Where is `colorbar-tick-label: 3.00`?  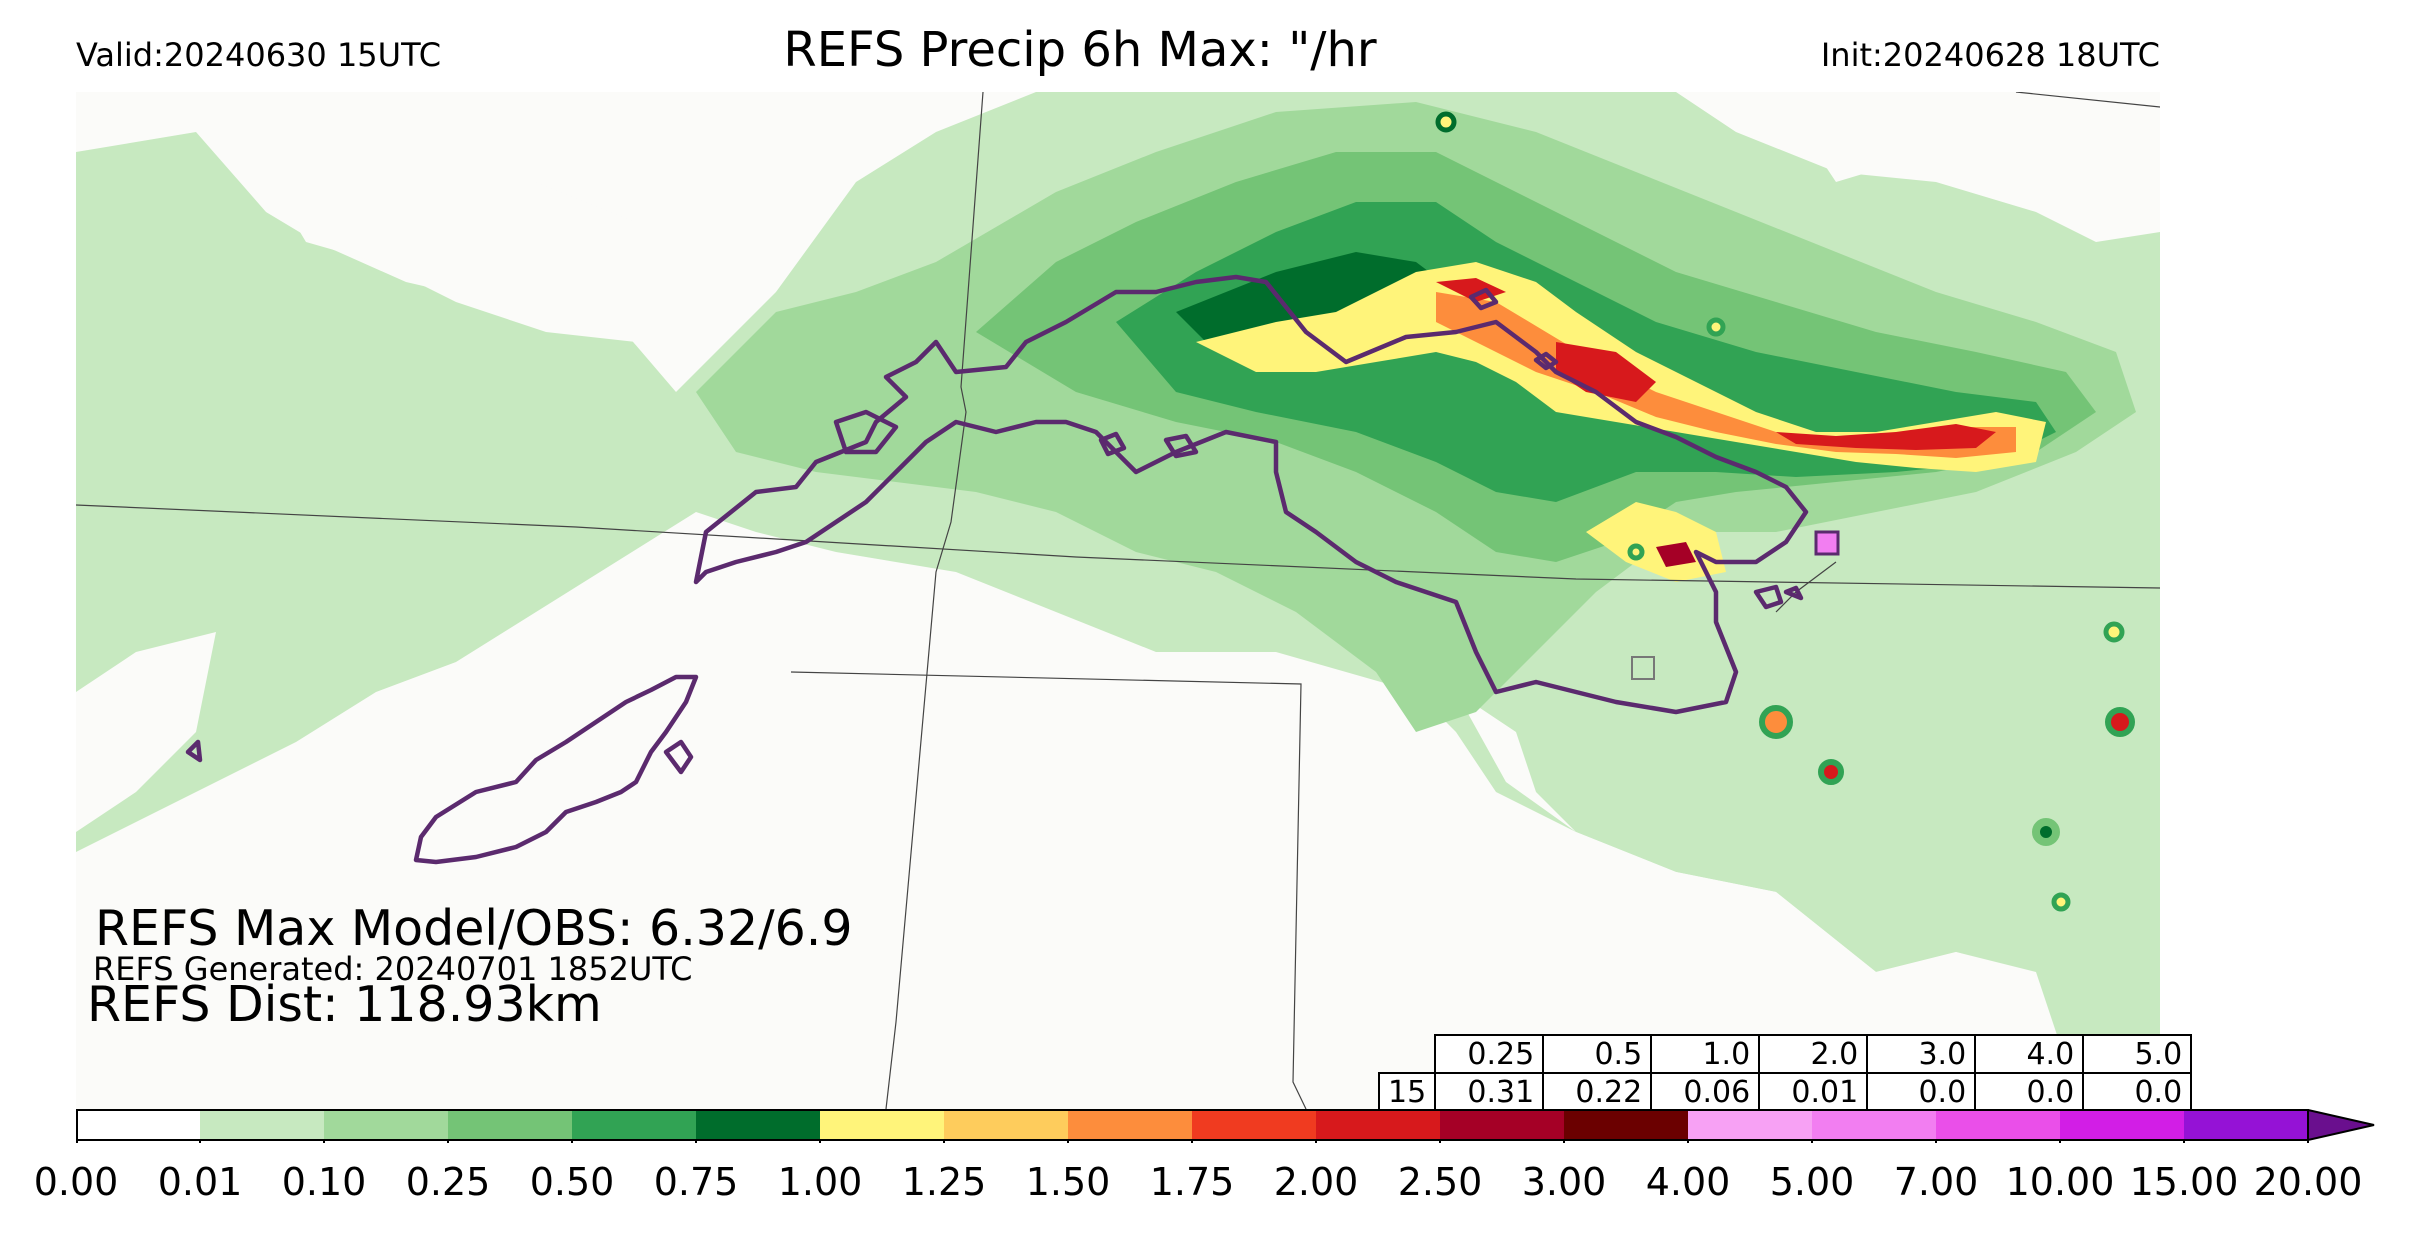
colorbar-tick-label: 3.00 is located at coordinates (1564, 1182).